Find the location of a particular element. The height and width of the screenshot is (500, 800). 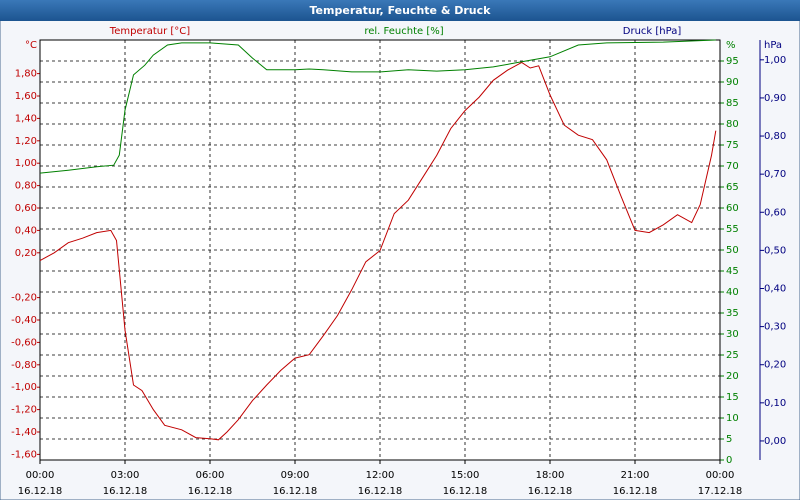

y-tick-label: 1,60 is located at coordinates (26, 96).